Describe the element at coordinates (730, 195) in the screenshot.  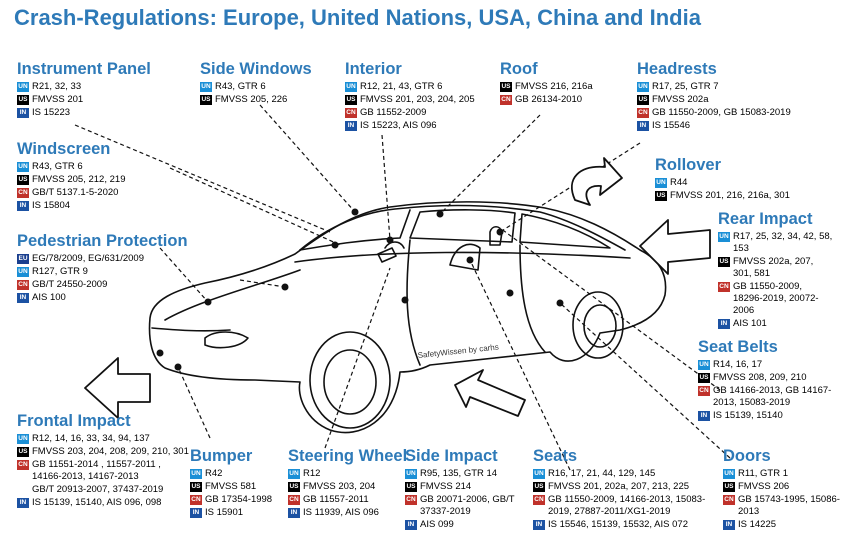
I see `regulation-text: FMVSS 201, 216, 216a, 301` at that location.